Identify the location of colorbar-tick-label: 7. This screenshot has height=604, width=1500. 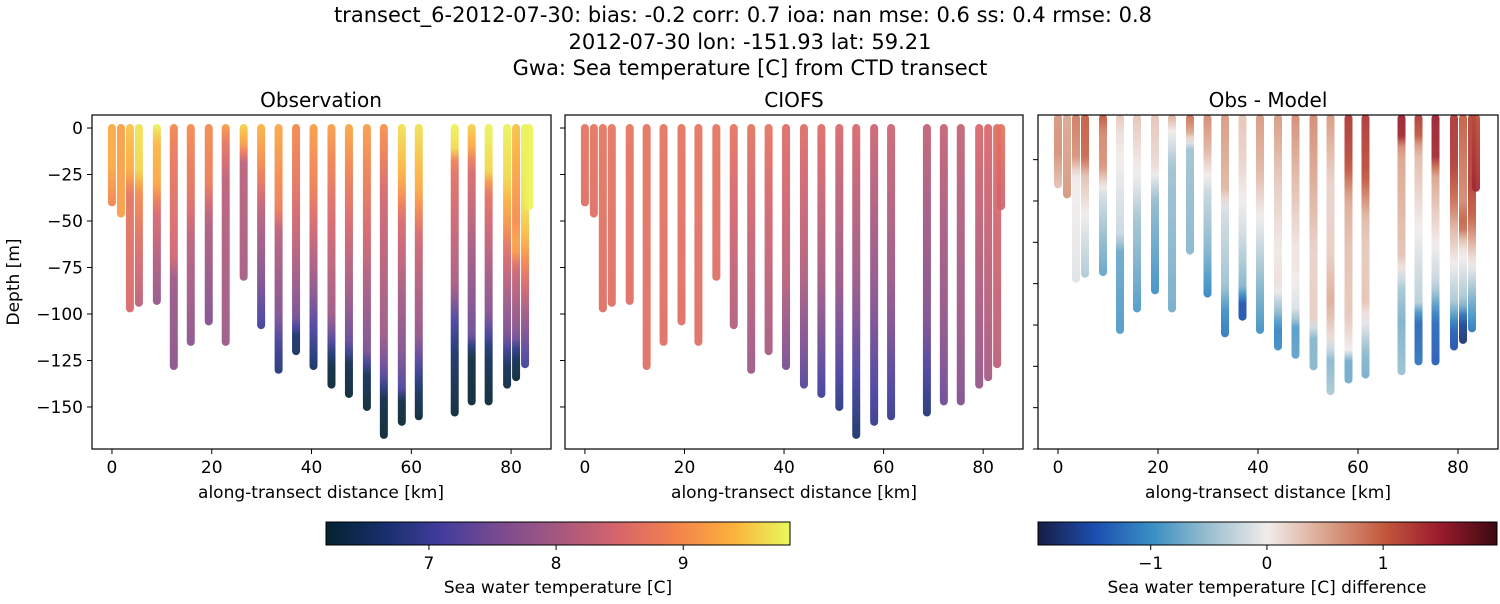
(429, 564).